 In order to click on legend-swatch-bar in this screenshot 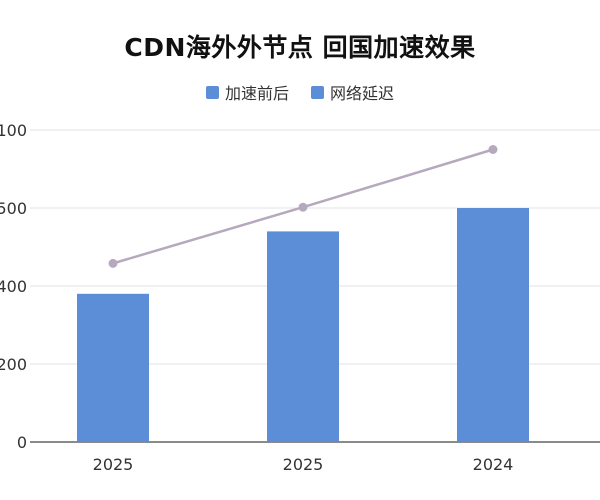, I will do `click(212, 92)`.